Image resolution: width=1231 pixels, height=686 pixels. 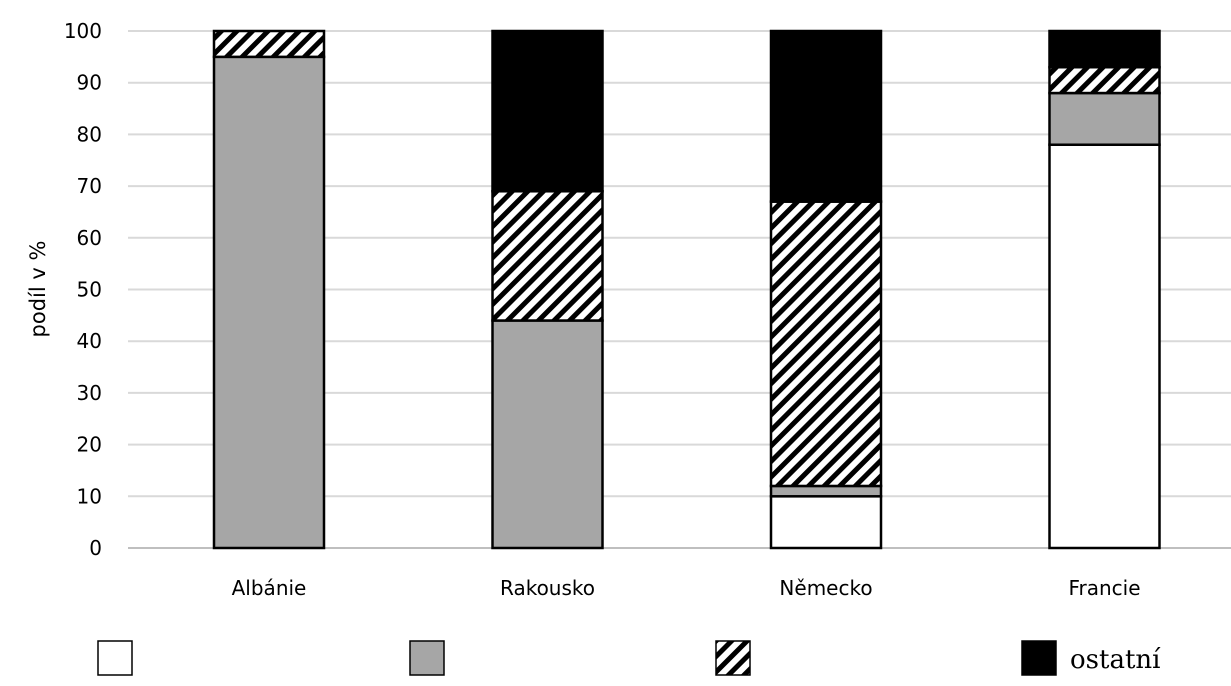 I want to click on y-tick-label: 30, so click(x=89, y=393).